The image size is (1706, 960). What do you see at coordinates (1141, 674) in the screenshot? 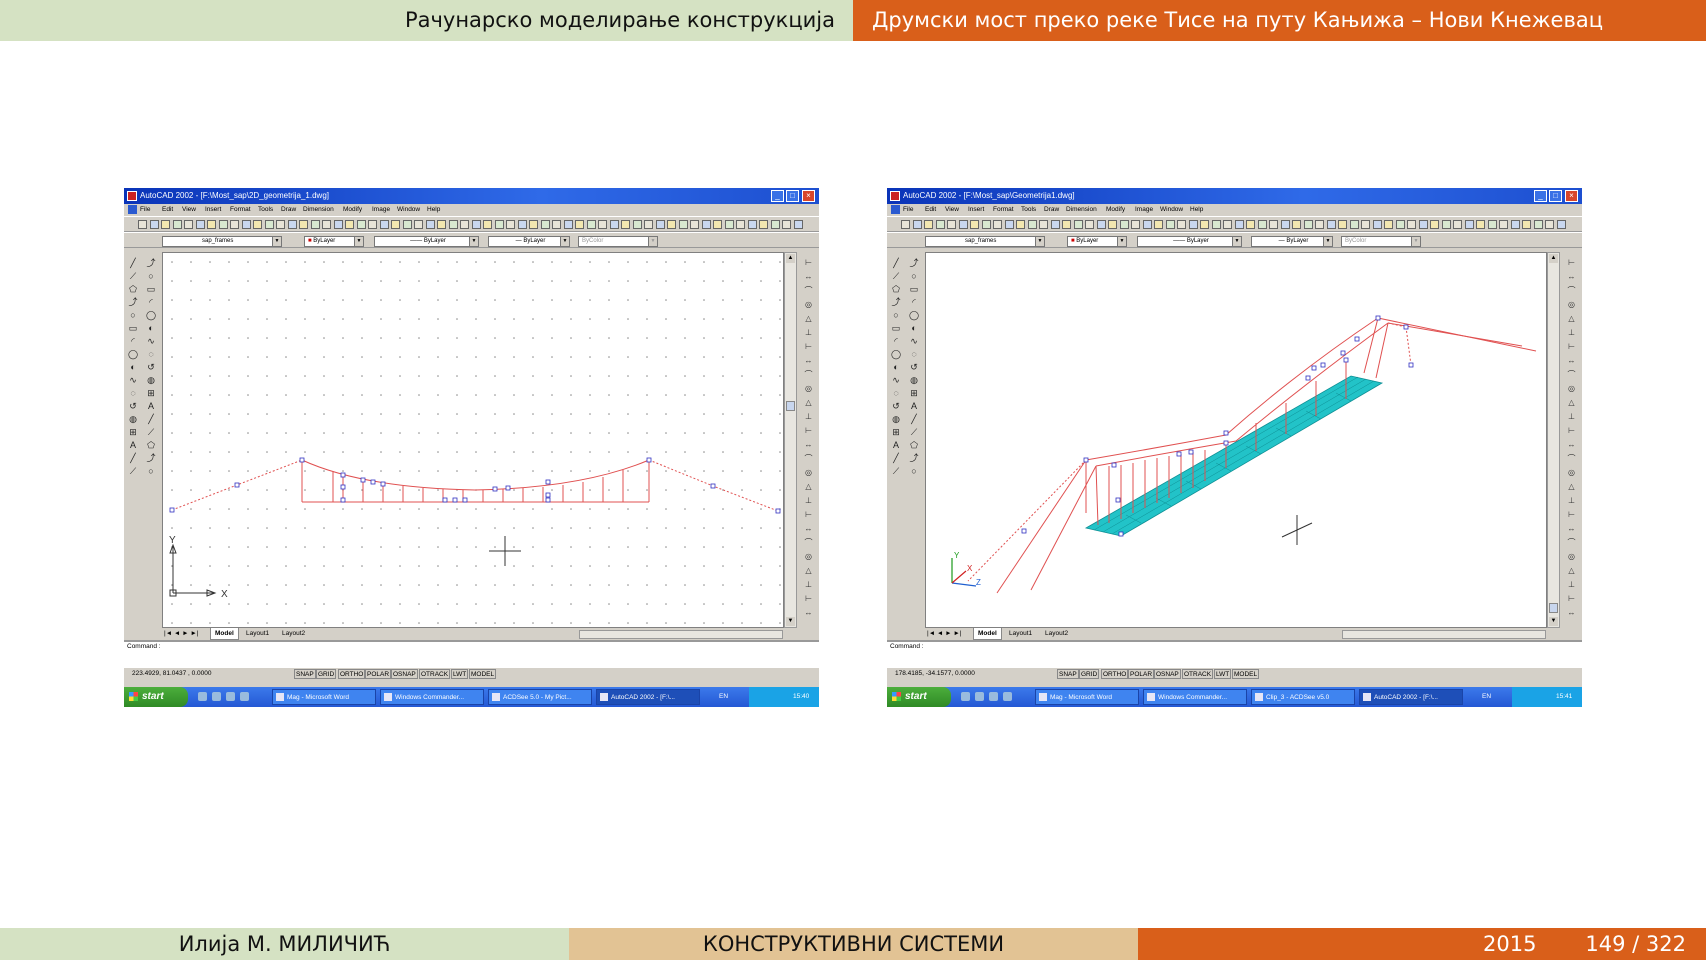
I see `polar-toggle: POLAR` at bounding box center [1141, 674].